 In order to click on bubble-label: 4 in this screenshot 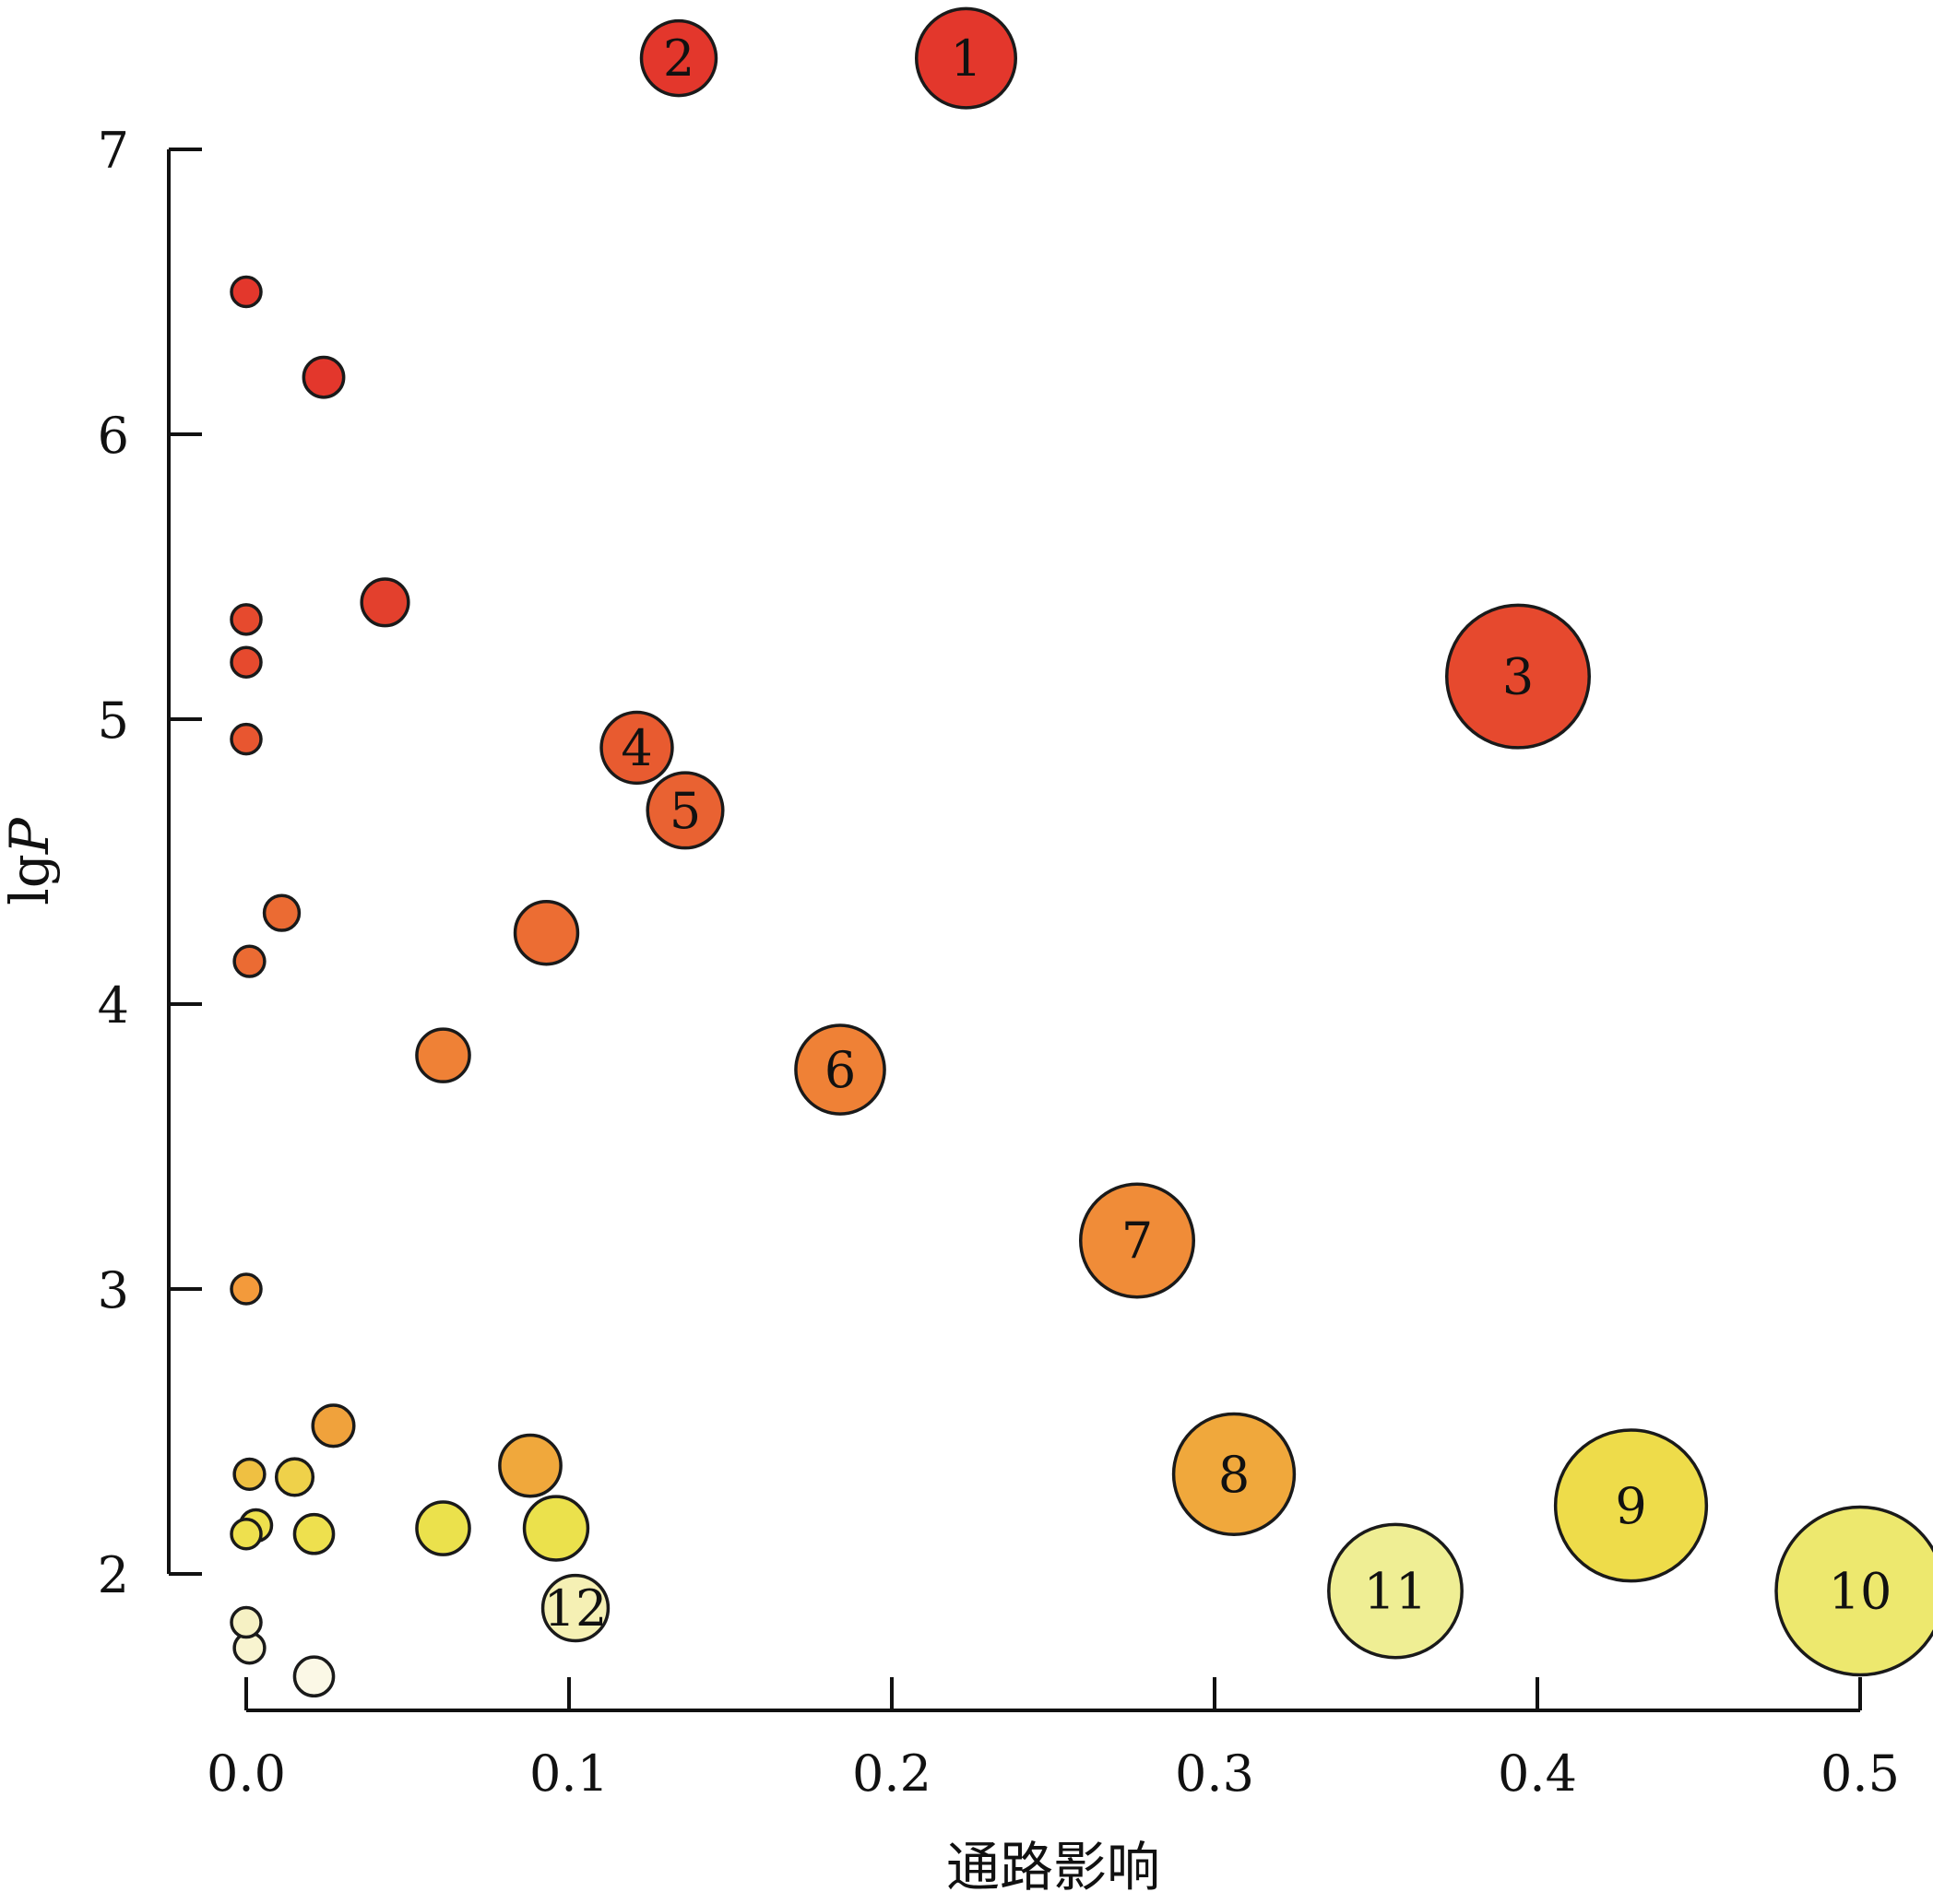, I will do `click(636, 748)`.